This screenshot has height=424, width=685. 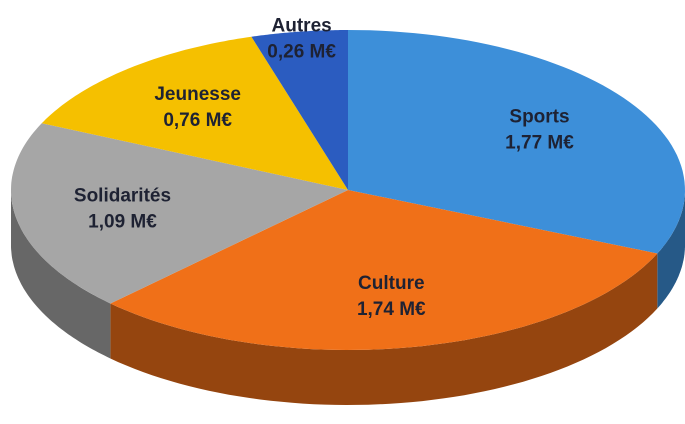 What do you see at coordinates (197, 120) in the screenshot?
I see `value-label: 0,76 M€` at bounding box center [197, 120].